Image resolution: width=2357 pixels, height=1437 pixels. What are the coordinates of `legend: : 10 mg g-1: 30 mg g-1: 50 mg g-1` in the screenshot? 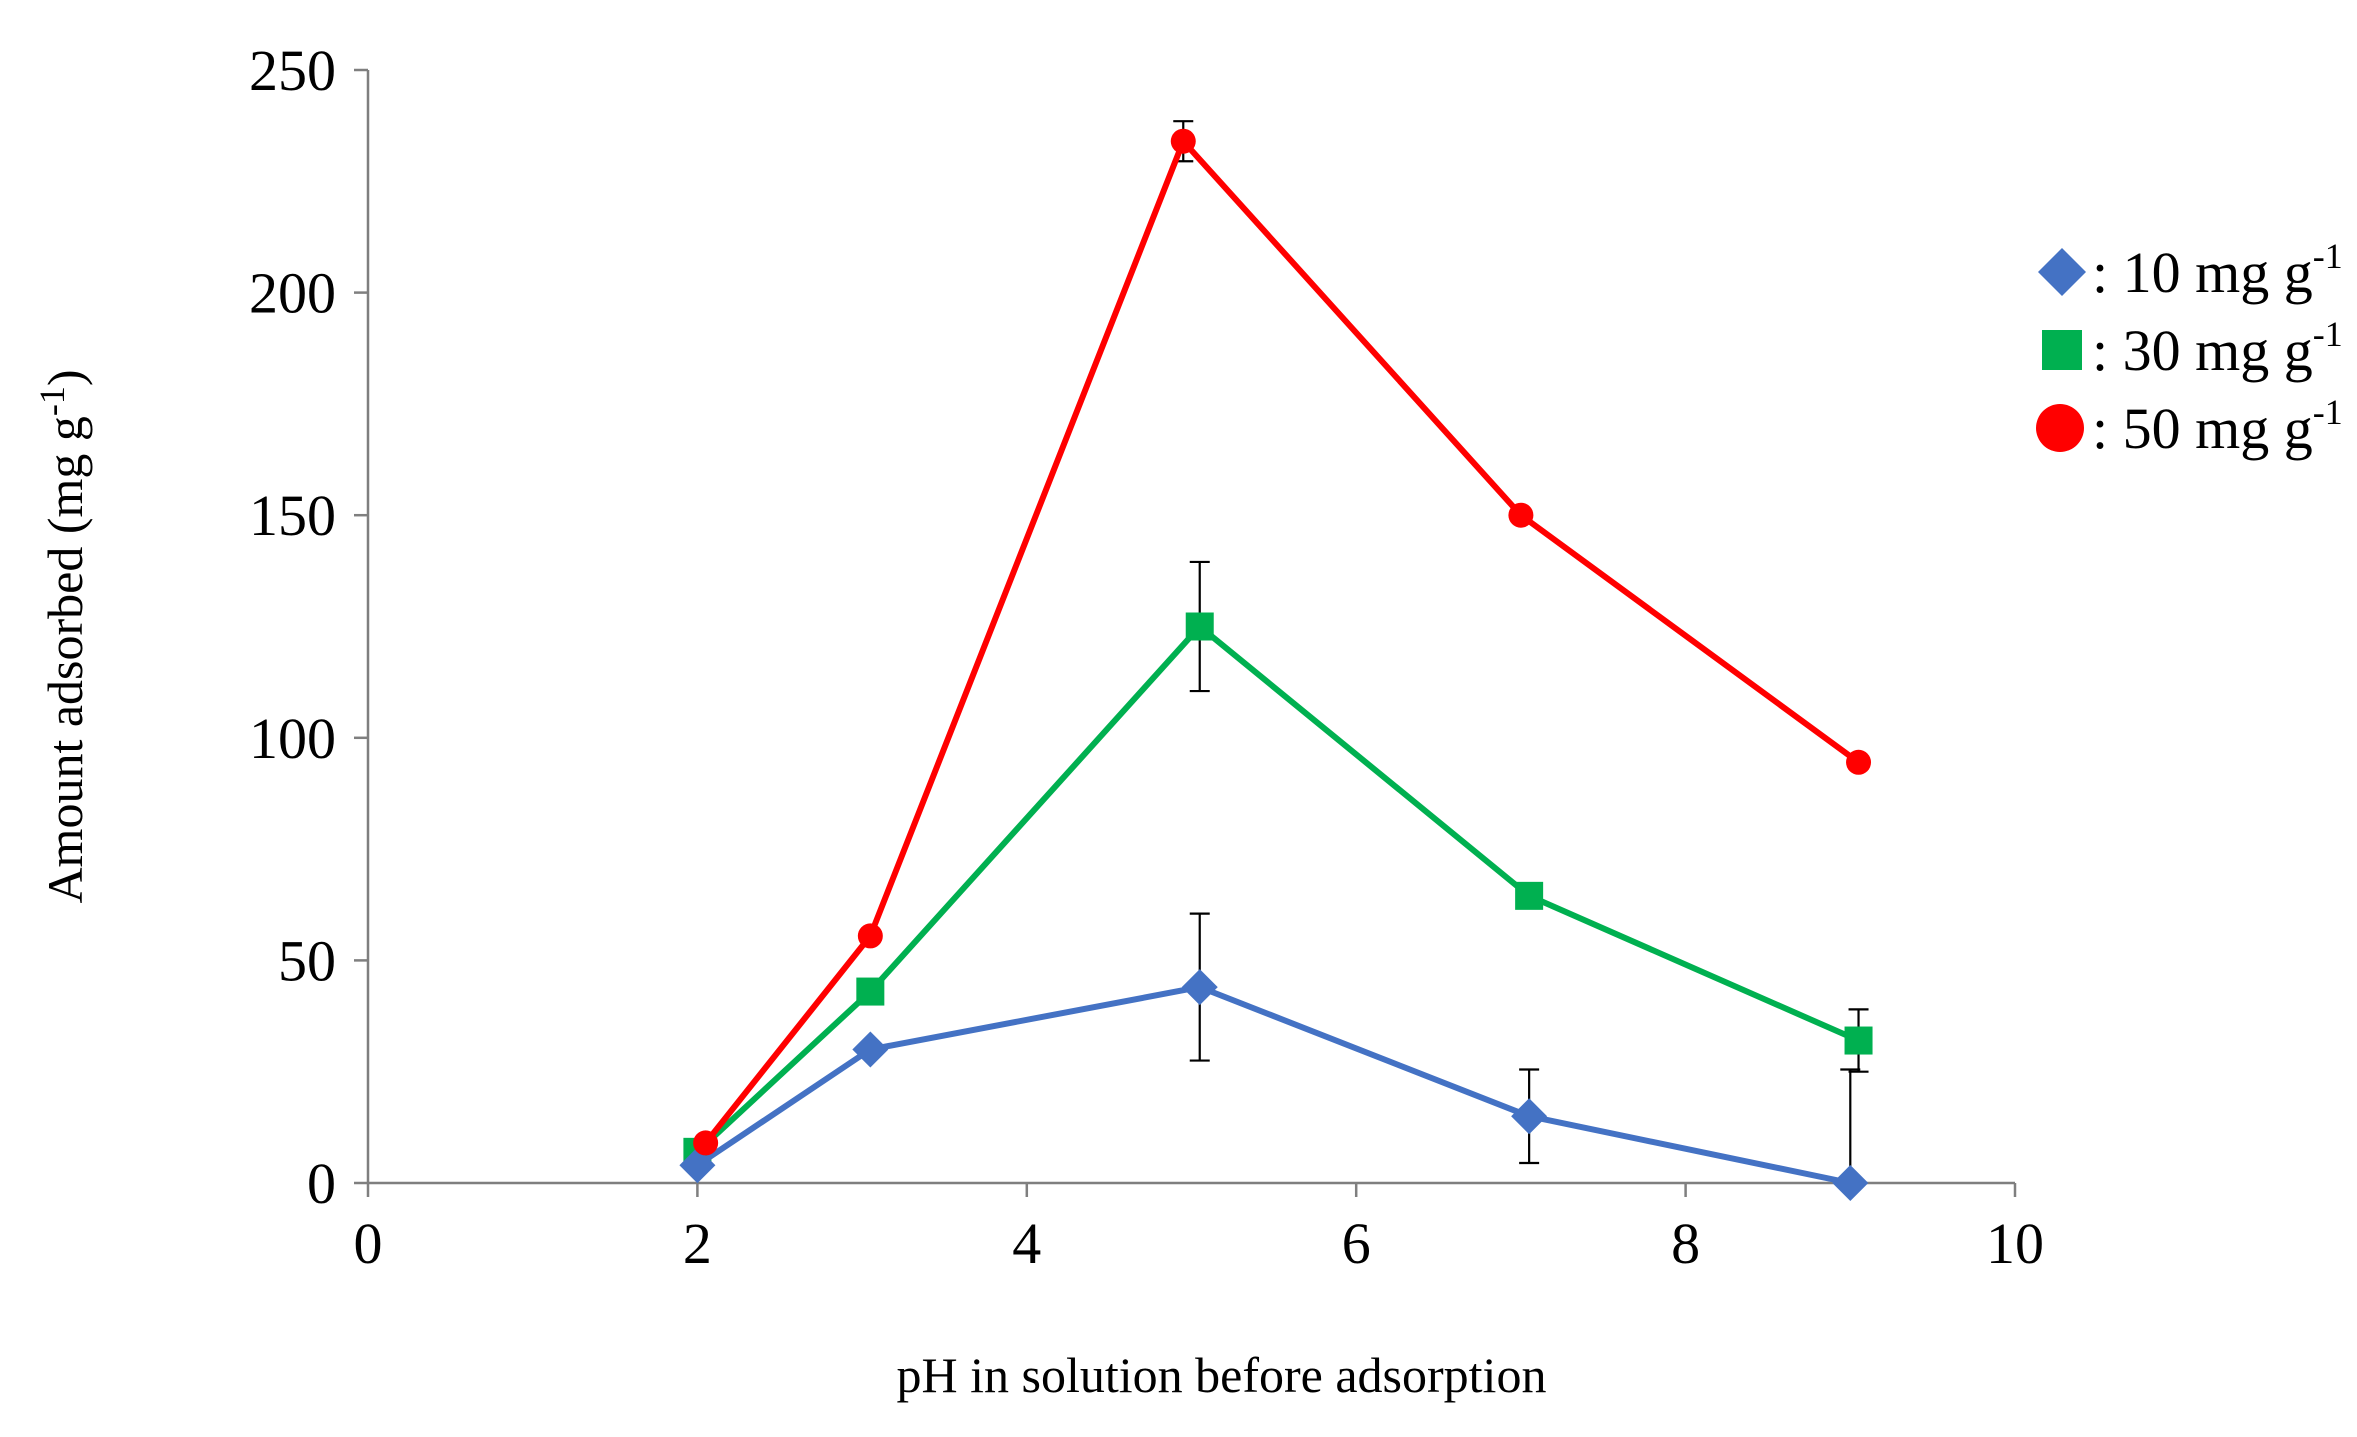 It's located at (2189, 348).